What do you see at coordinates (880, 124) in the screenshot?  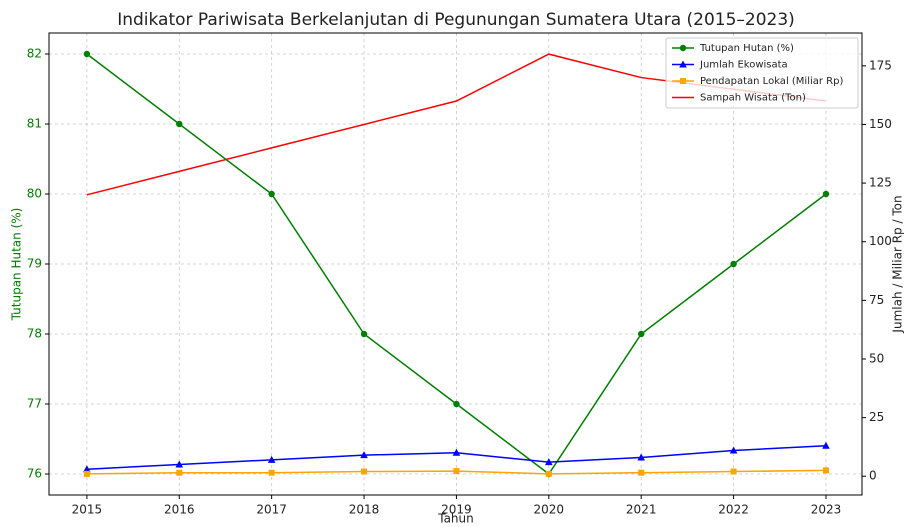 I see `y2-tick-label: 150` at bounding box center [880, 124].